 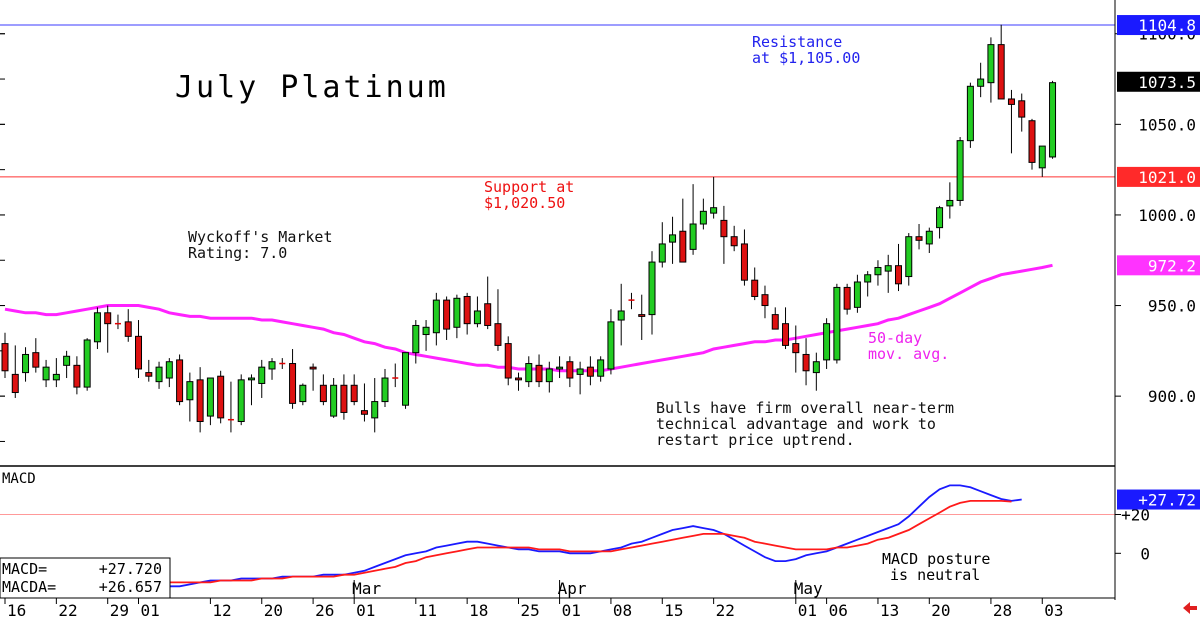 I want to click on macd-panel-title: MACD, so click(x=19, y=479).